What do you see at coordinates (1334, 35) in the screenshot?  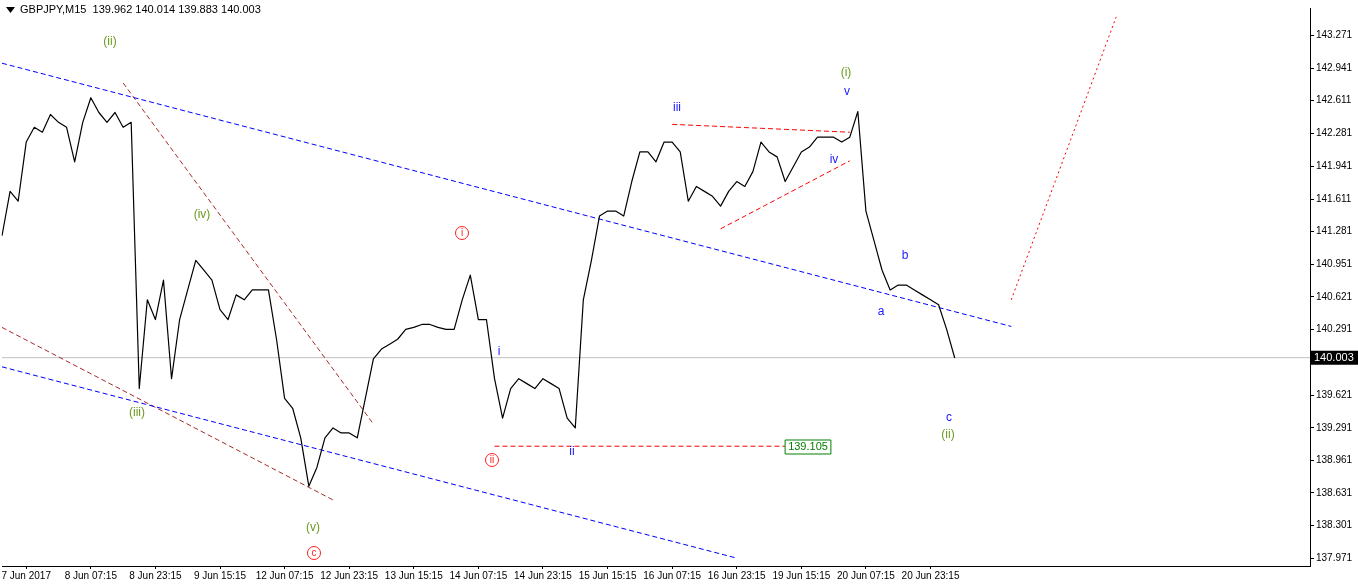 I see `y-tick-label: 143.271` at bounding box center [1334, 35].